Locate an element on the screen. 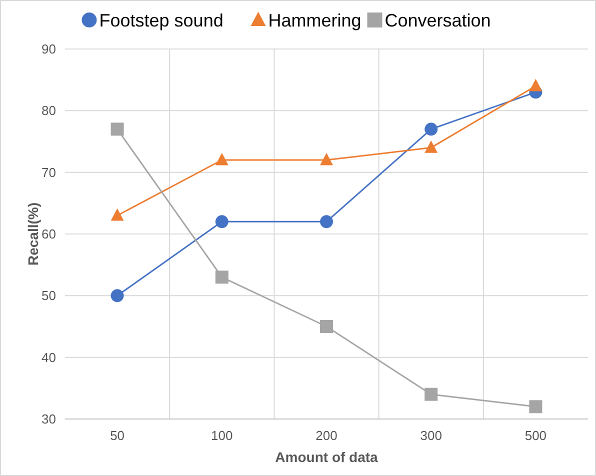 The height and width of the screenshot is (476, 596). x-tick-label: 50 is located at coordinates (117, 435).